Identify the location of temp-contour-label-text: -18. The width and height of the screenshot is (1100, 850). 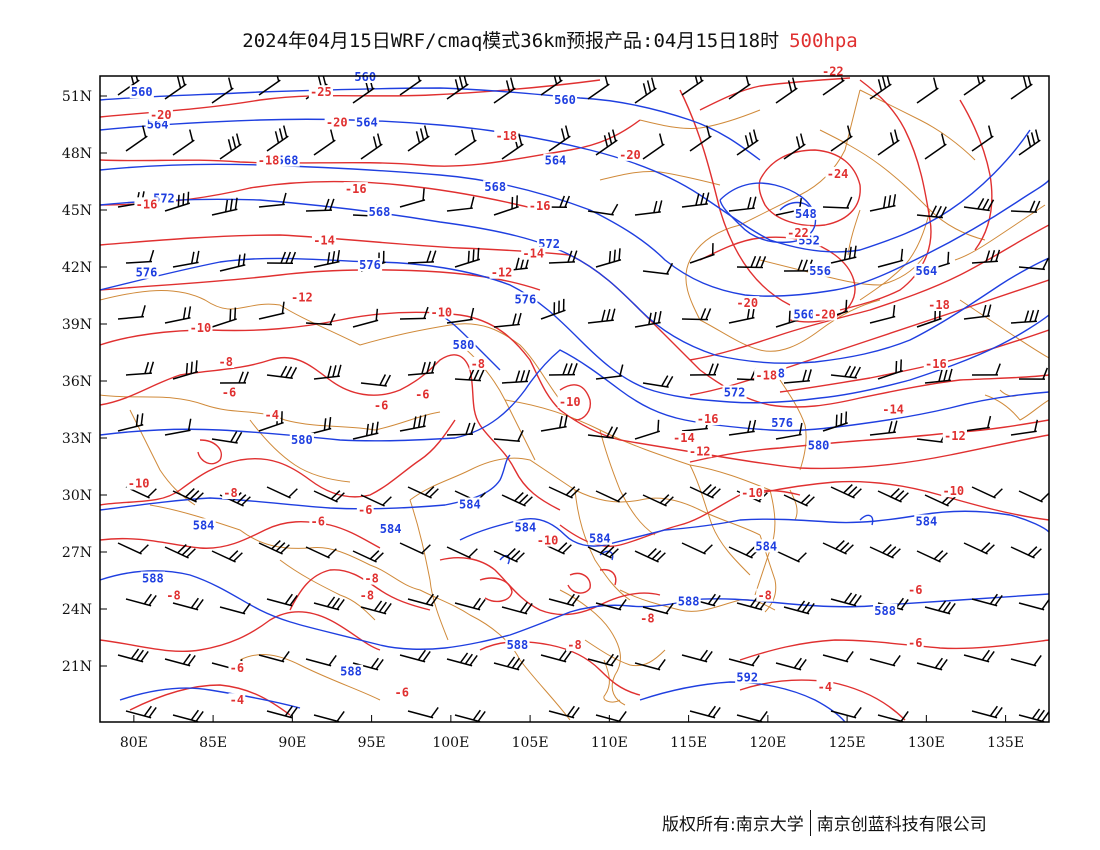
(269, 161).